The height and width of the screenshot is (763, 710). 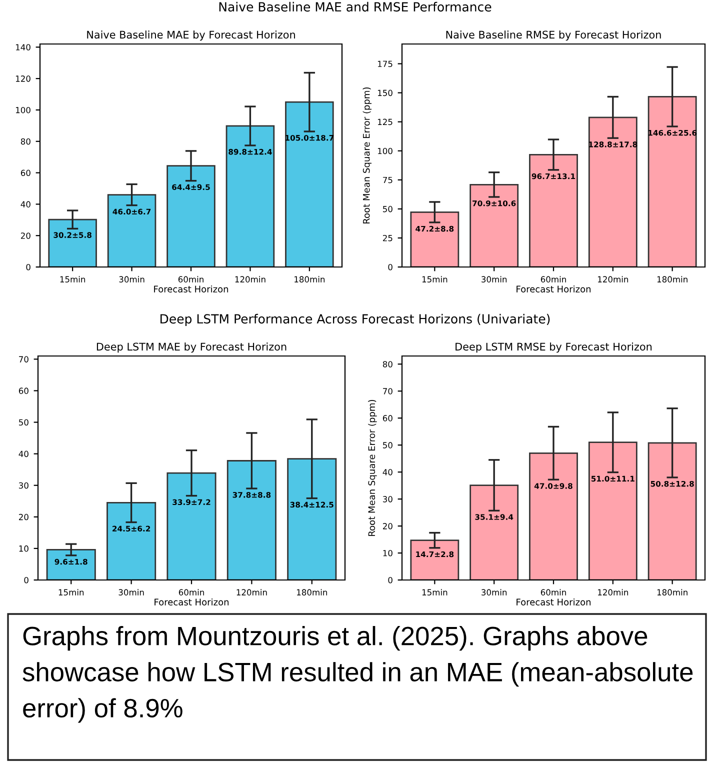 What do you see at coordinates (191, 347) in the screenshot?
I see `chart-title: Deep LSTM MAE by Forecast Horizon` at bounding box center [191, 347].